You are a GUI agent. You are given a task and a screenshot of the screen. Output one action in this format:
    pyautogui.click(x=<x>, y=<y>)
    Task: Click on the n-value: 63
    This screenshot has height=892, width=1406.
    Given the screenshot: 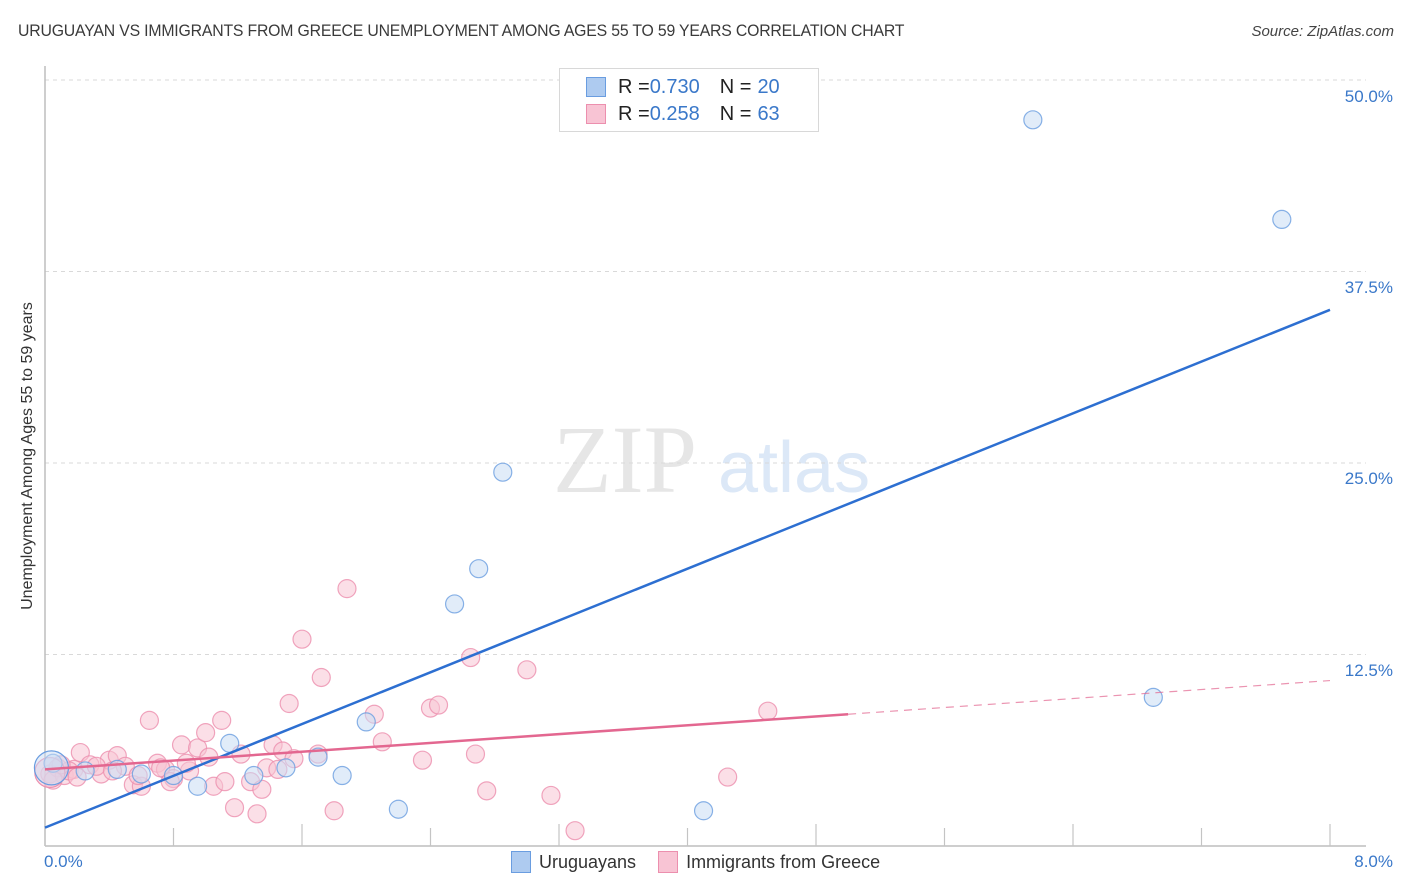 What is the action you would take?
    pyautogui.click(x=768, y=113)
    